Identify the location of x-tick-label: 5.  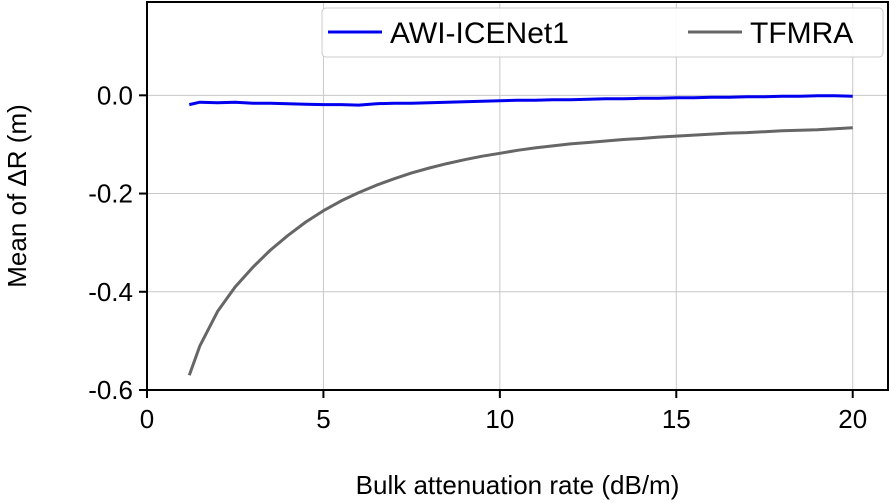
(323, 419).